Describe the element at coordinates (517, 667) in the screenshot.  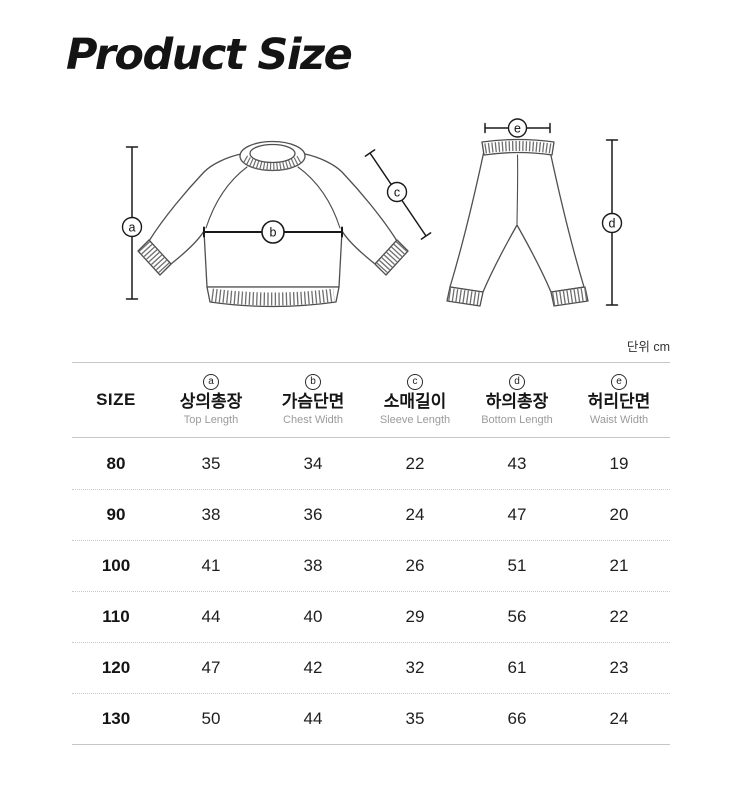
I see `value-cell: 61` at that location.